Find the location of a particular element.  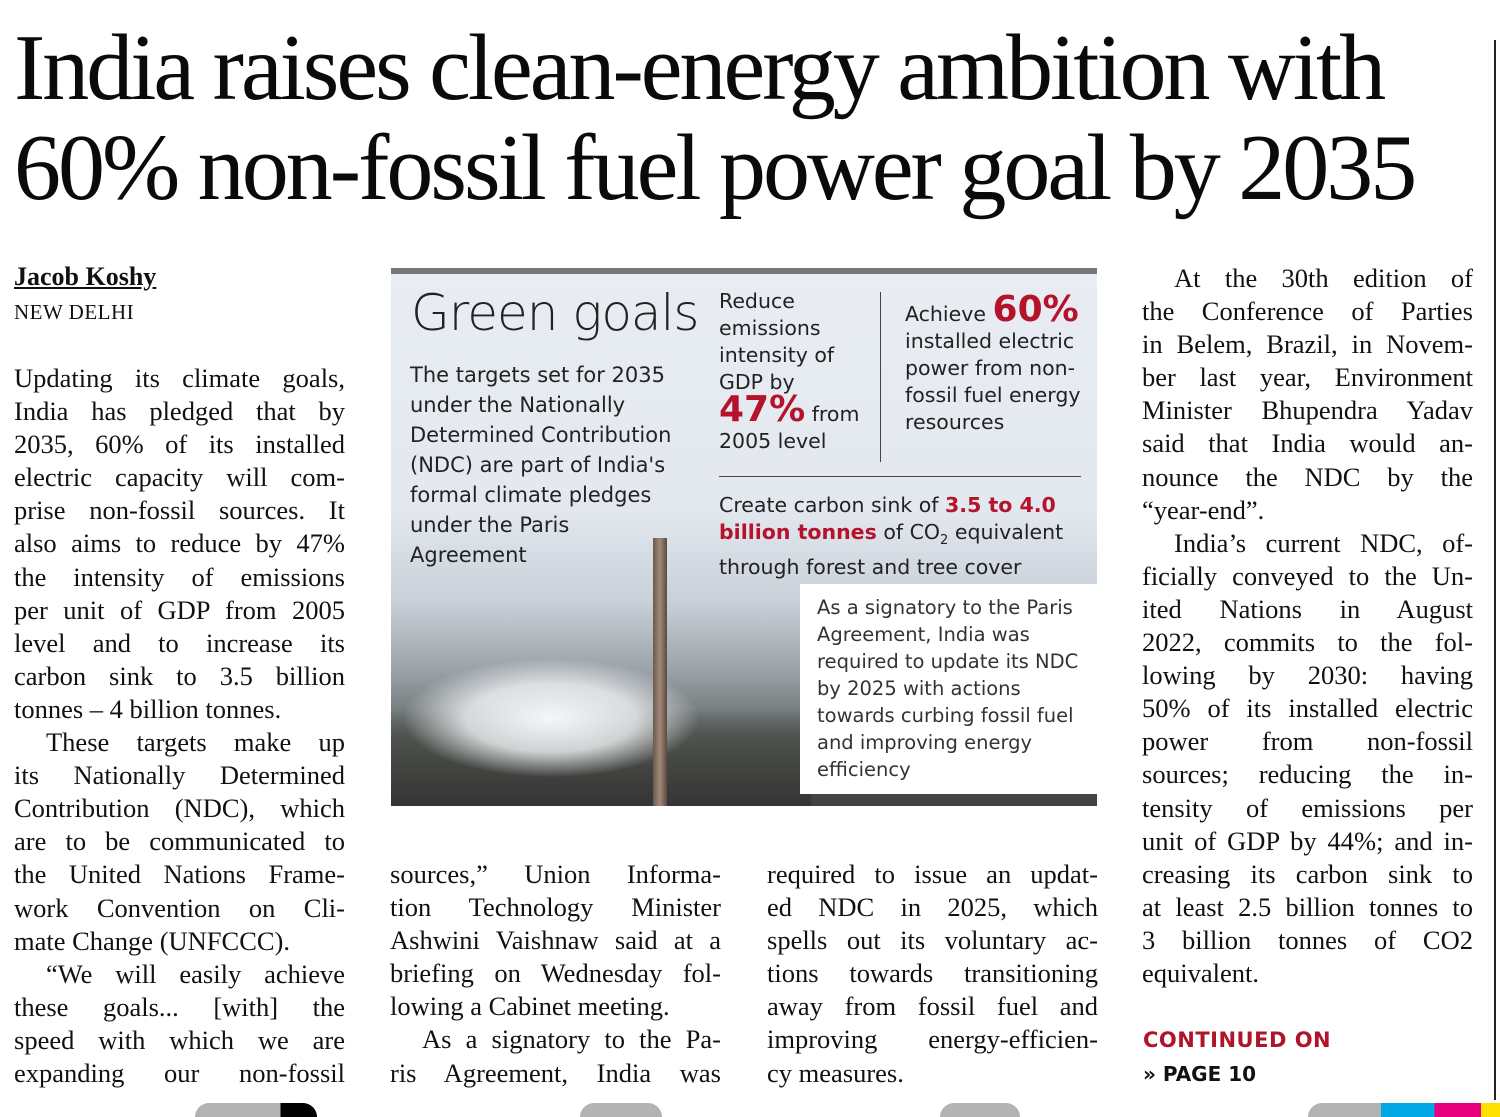

article-line: said that India would an- is located at coordinates (1307, 443).